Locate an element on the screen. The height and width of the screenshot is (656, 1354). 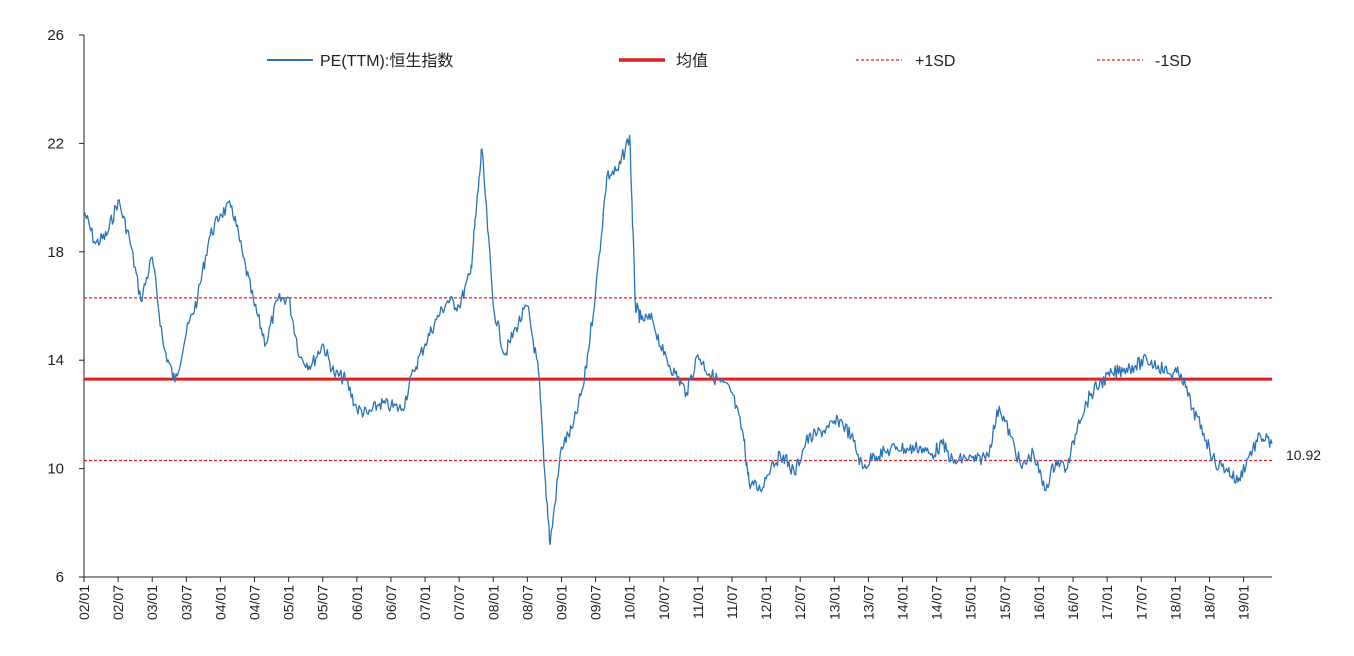
x-tick-label: 19/01 is located at coordinates (1244, 602).